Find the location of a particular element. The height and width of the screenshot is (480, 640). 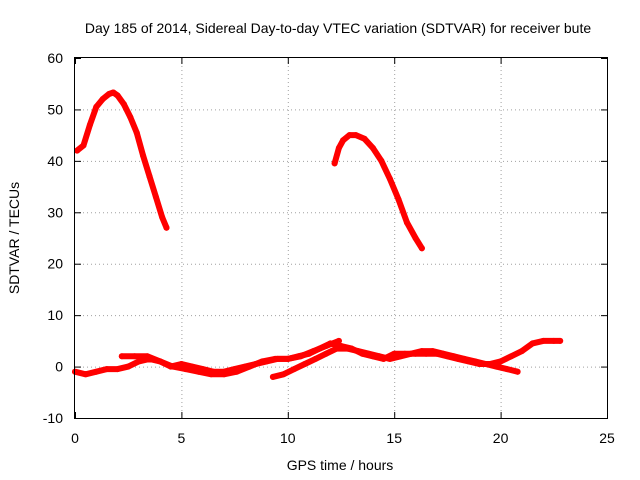

y-tick-label: 0 is located at coordinates (59, 367).